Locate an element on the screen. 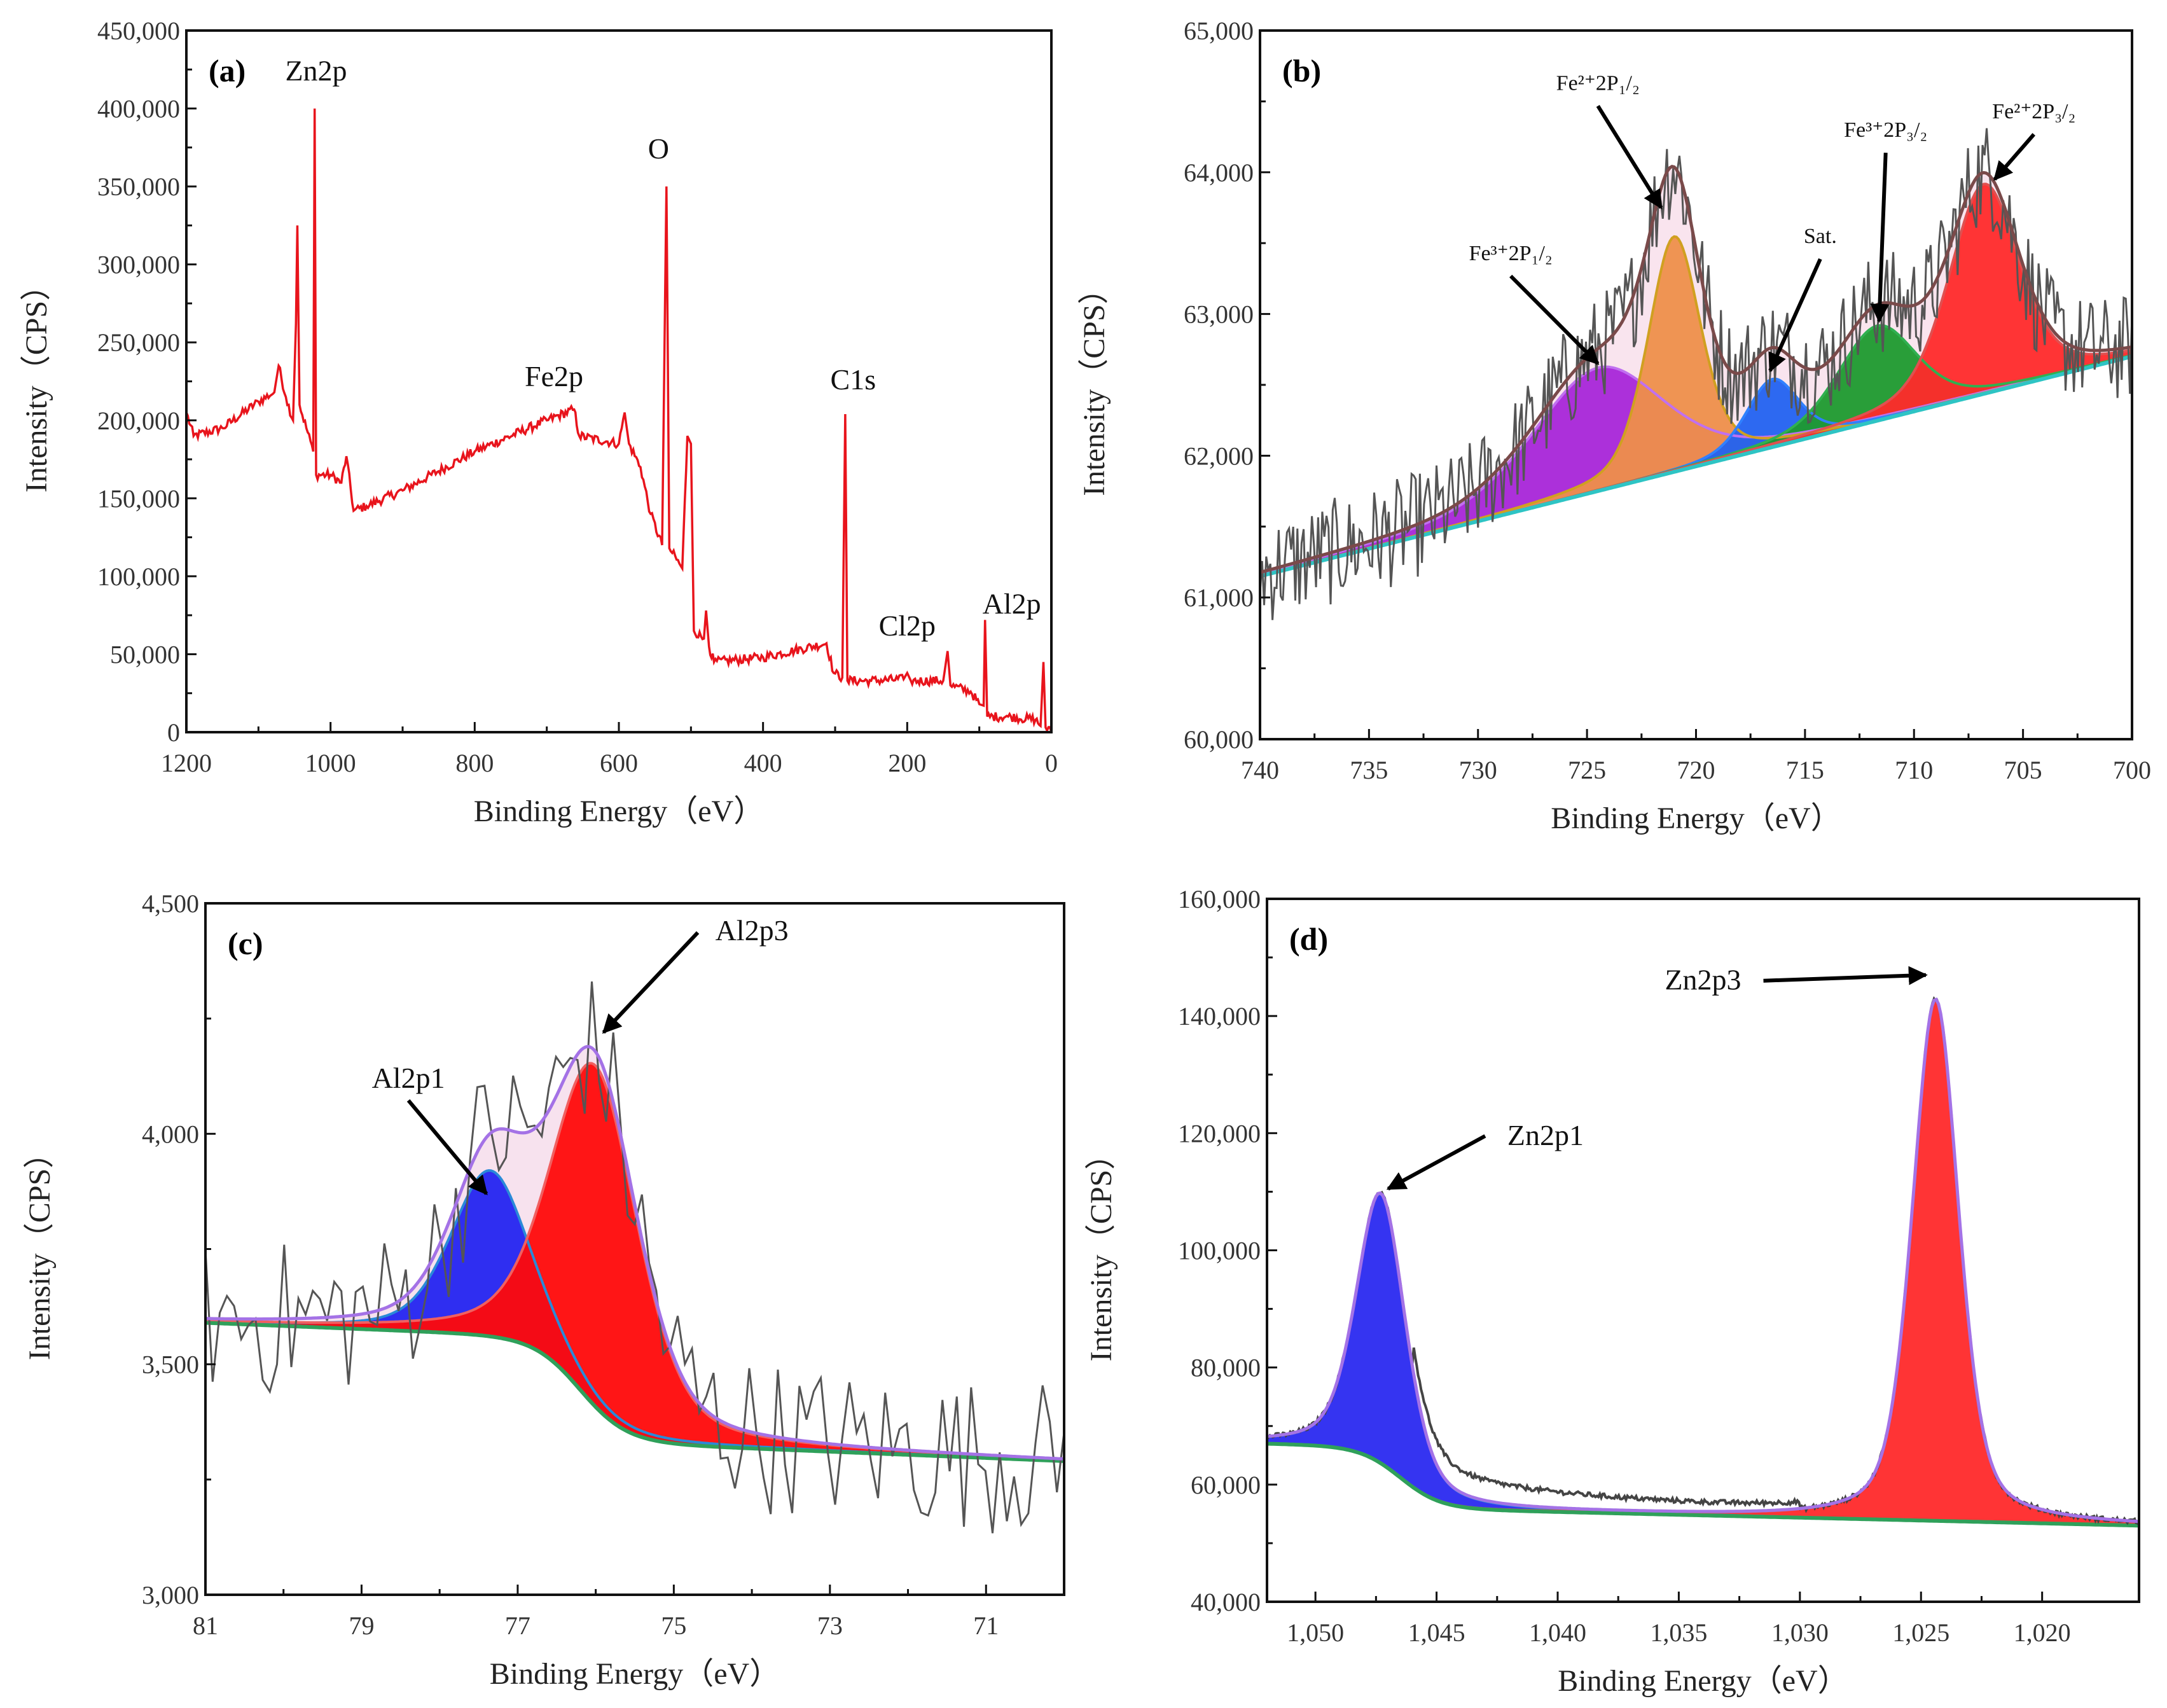  x-tick-label: 735 is located at coordinates (1369, 770).